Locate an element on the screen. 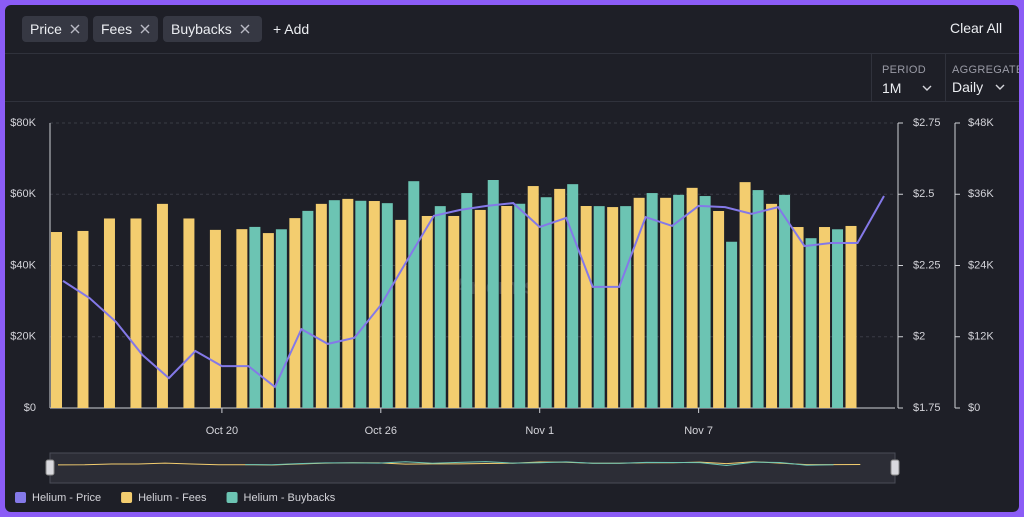  legend-item: Helium - Price is located at coordinates (58, 498).